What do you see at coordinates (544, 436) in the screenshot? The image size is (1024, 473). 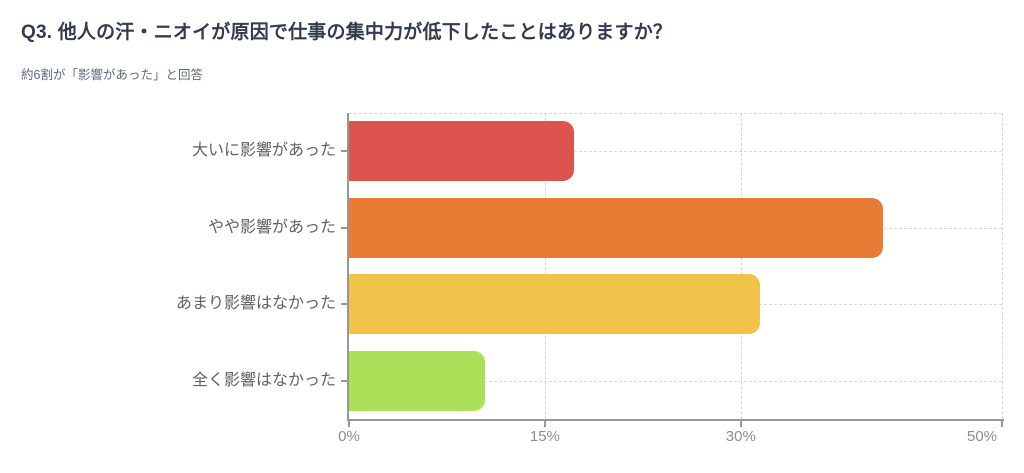 I see `x-tick-label: 15%` at bounding box center [544, 436].